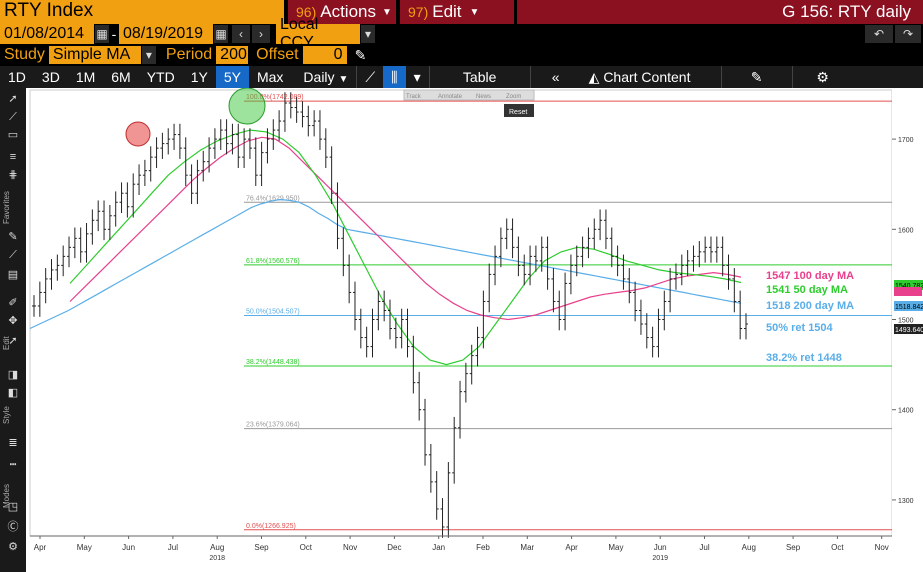  I want to click on chart-content-button: ◭ Chart Content, so click(651, 77).